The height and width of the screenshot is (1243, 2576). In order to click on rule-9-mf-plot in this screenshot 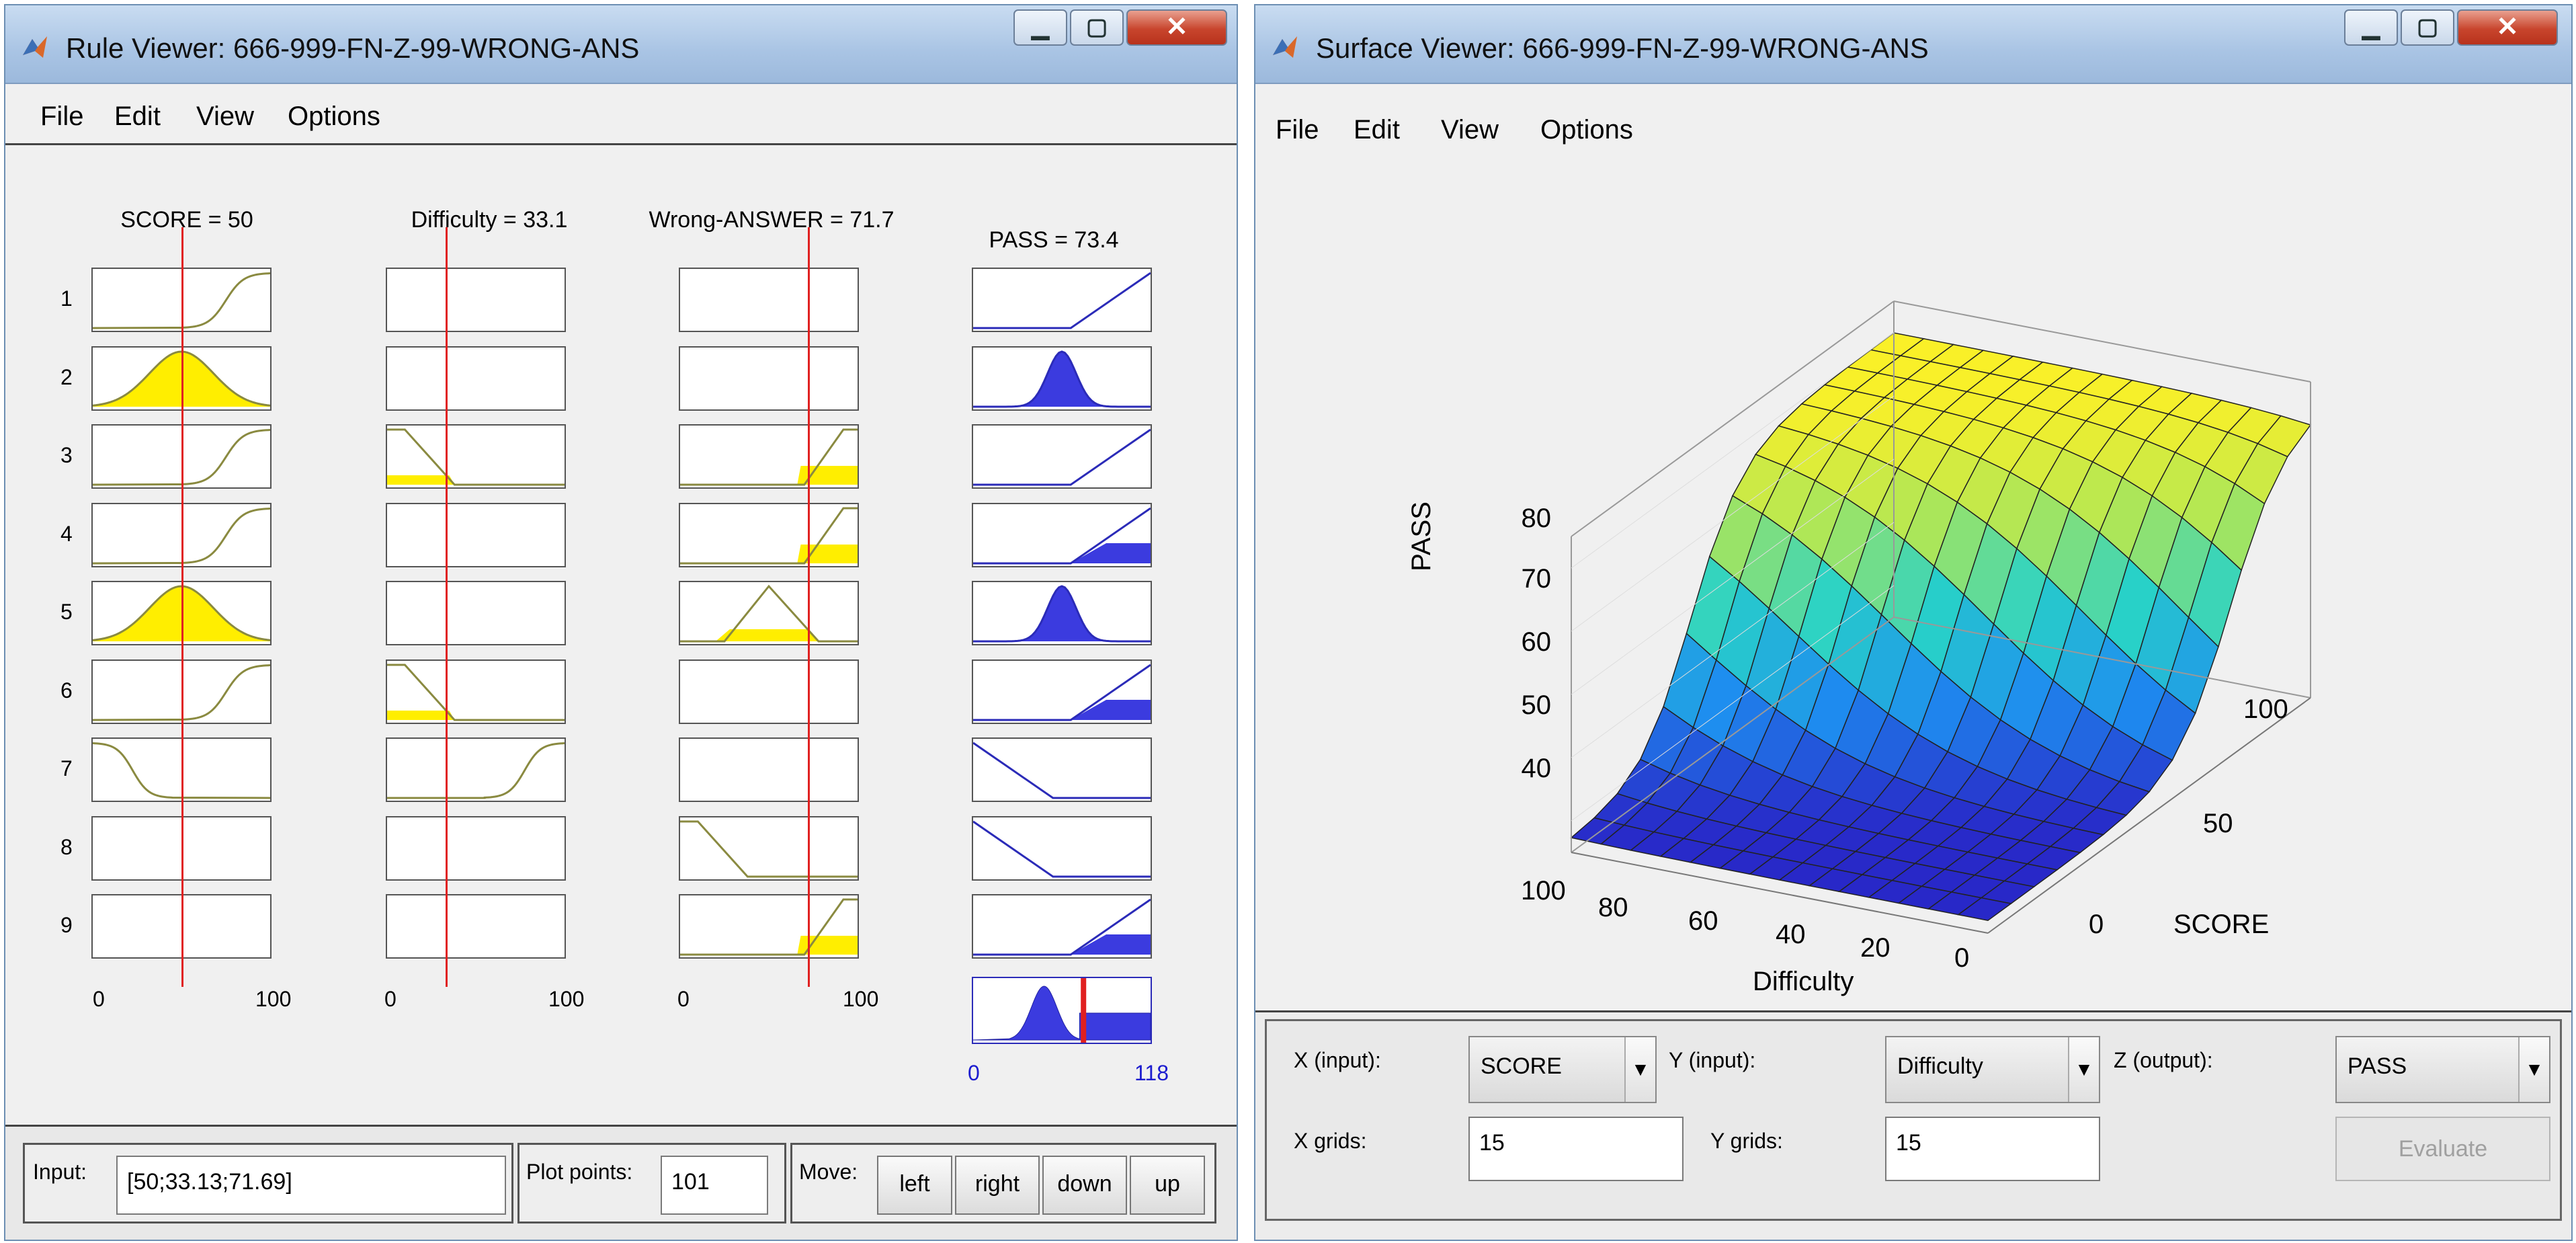, I will do `click(1062, 926)`.